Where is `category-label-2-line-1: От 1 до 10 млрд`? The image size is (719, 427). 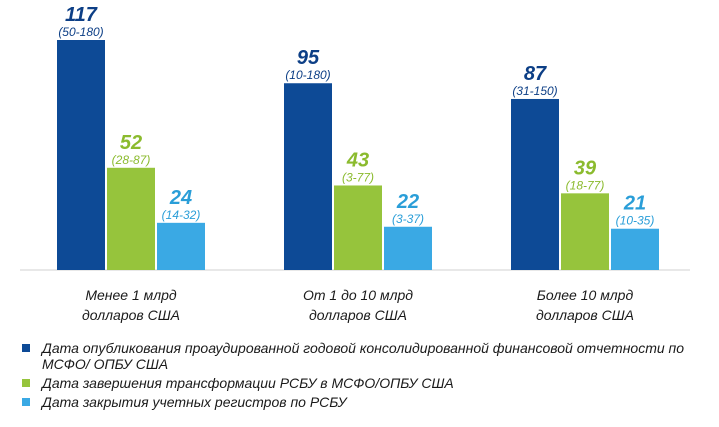
category-label-2-line-1: От 1 до 10 млрд is located at coordinates (358, 295).